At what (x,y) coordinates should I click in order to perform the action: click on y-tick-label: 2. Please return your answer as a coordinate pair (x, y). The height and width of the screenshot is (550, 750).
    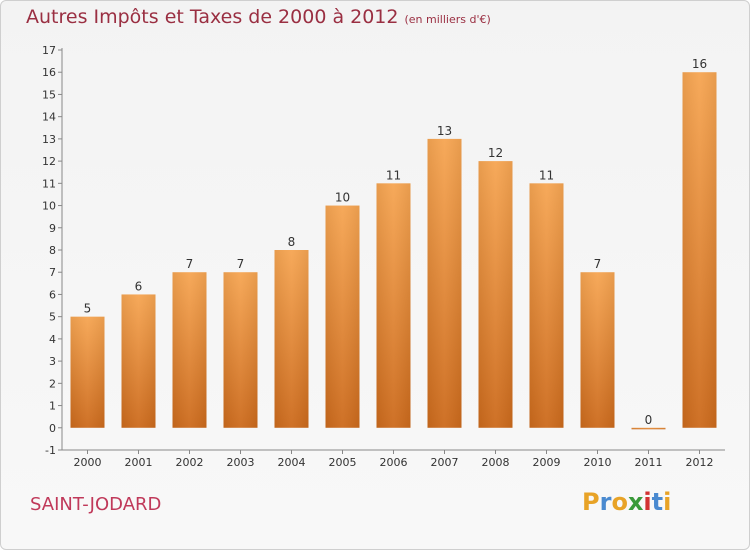
    Looking at the image, I should click on (52, 383).